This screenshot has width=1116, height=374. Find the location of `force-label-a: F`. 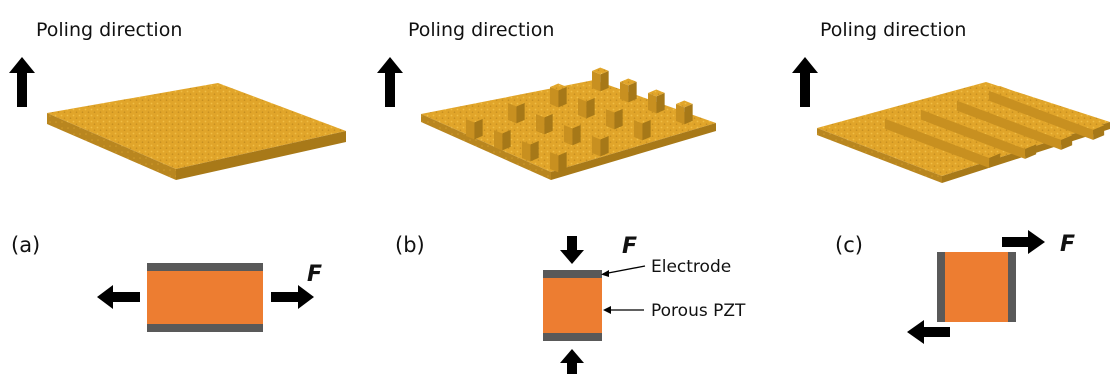

force-label-a: F is located at coordinates (314, 274).